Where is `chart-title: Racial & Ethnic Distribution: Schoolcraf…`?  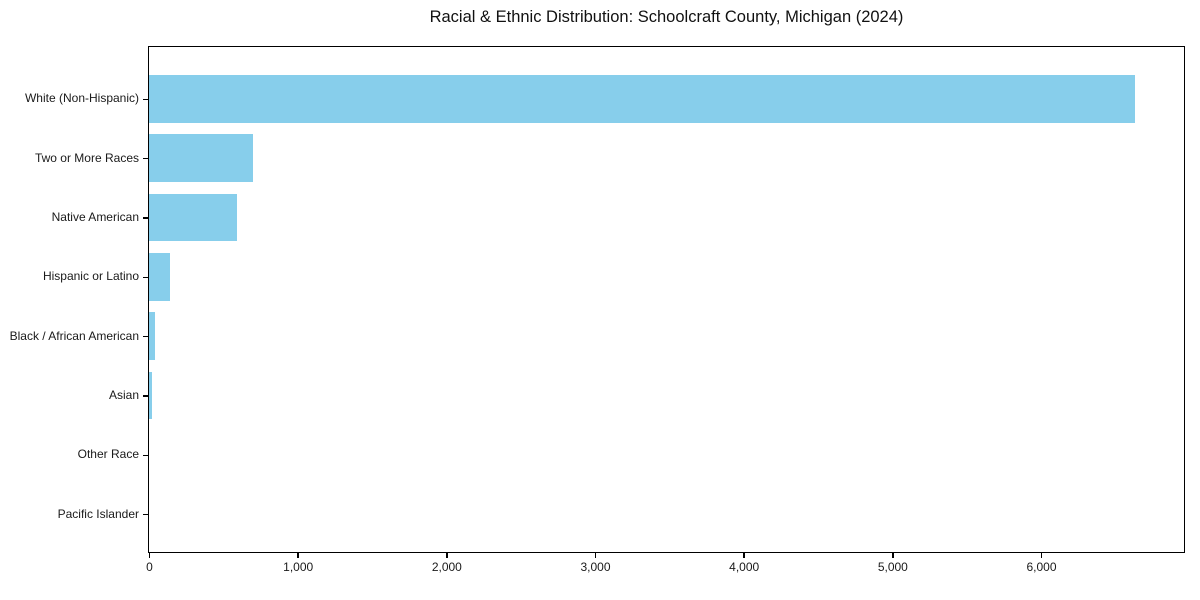
chart-title: Racial & Ethnic Distribution: Schoolcraf… is located at coordinates (666, 17).